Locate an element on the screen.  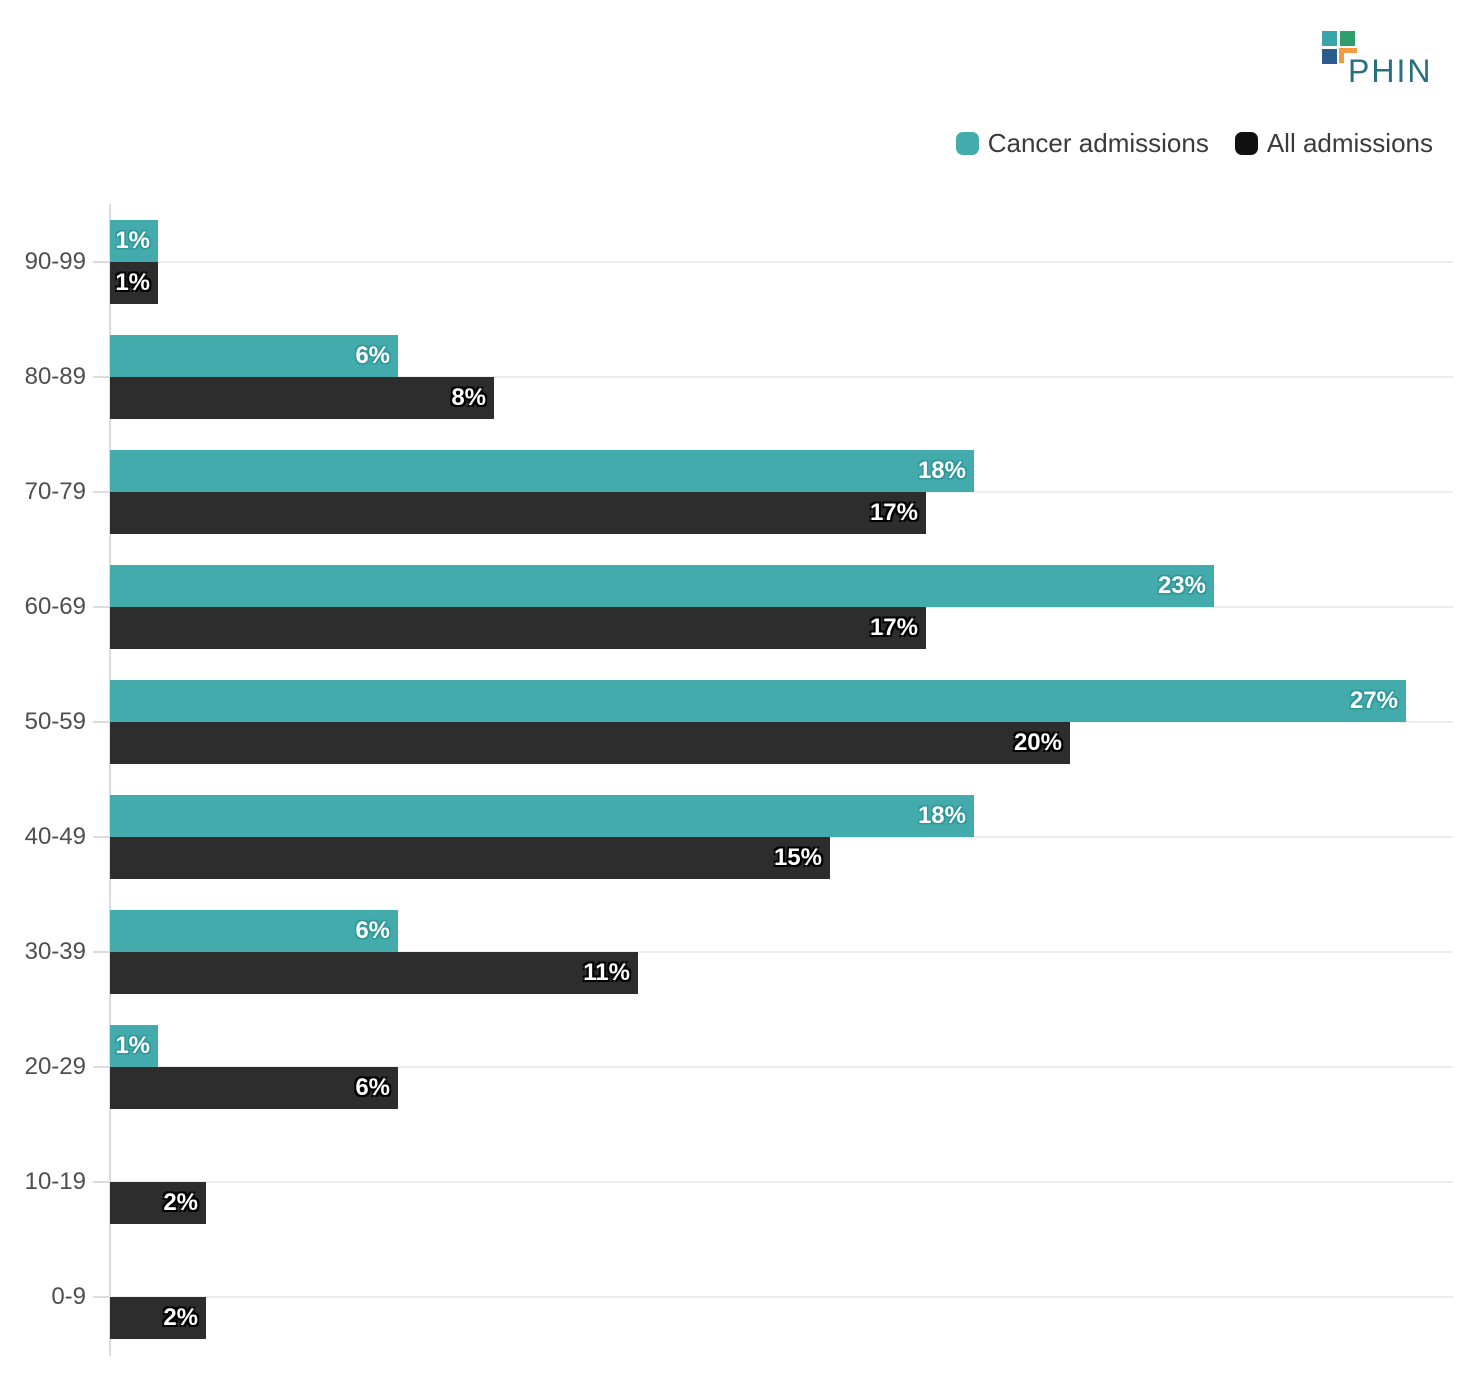
category-label-30-39: 30-39 is located at coordinates (55, 951).